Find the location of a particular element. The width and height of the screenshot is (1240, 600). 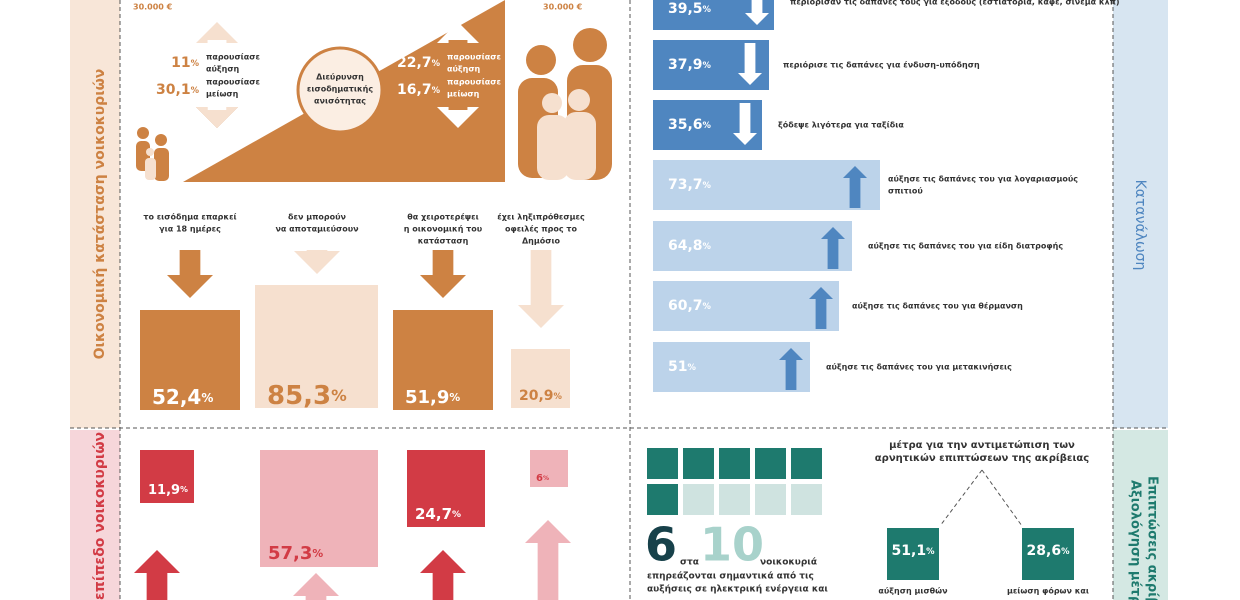

percent: 51,9% is located at coordinates (432, 397).